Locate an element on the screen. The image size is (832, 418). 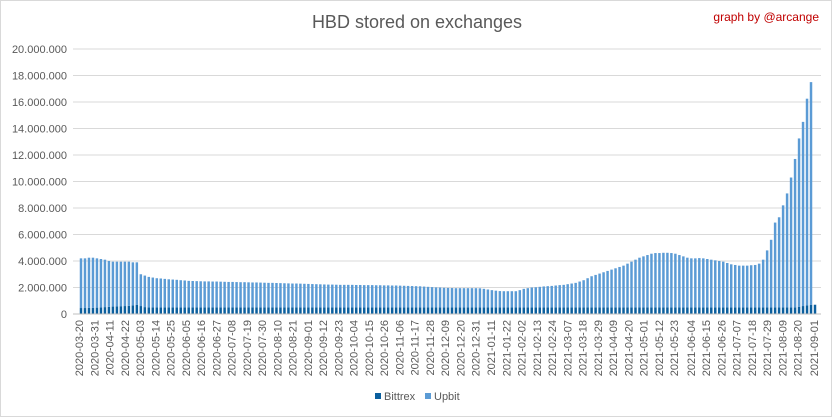
x-tick-label: 2021-01-11 is located at coordinates (492, 347).